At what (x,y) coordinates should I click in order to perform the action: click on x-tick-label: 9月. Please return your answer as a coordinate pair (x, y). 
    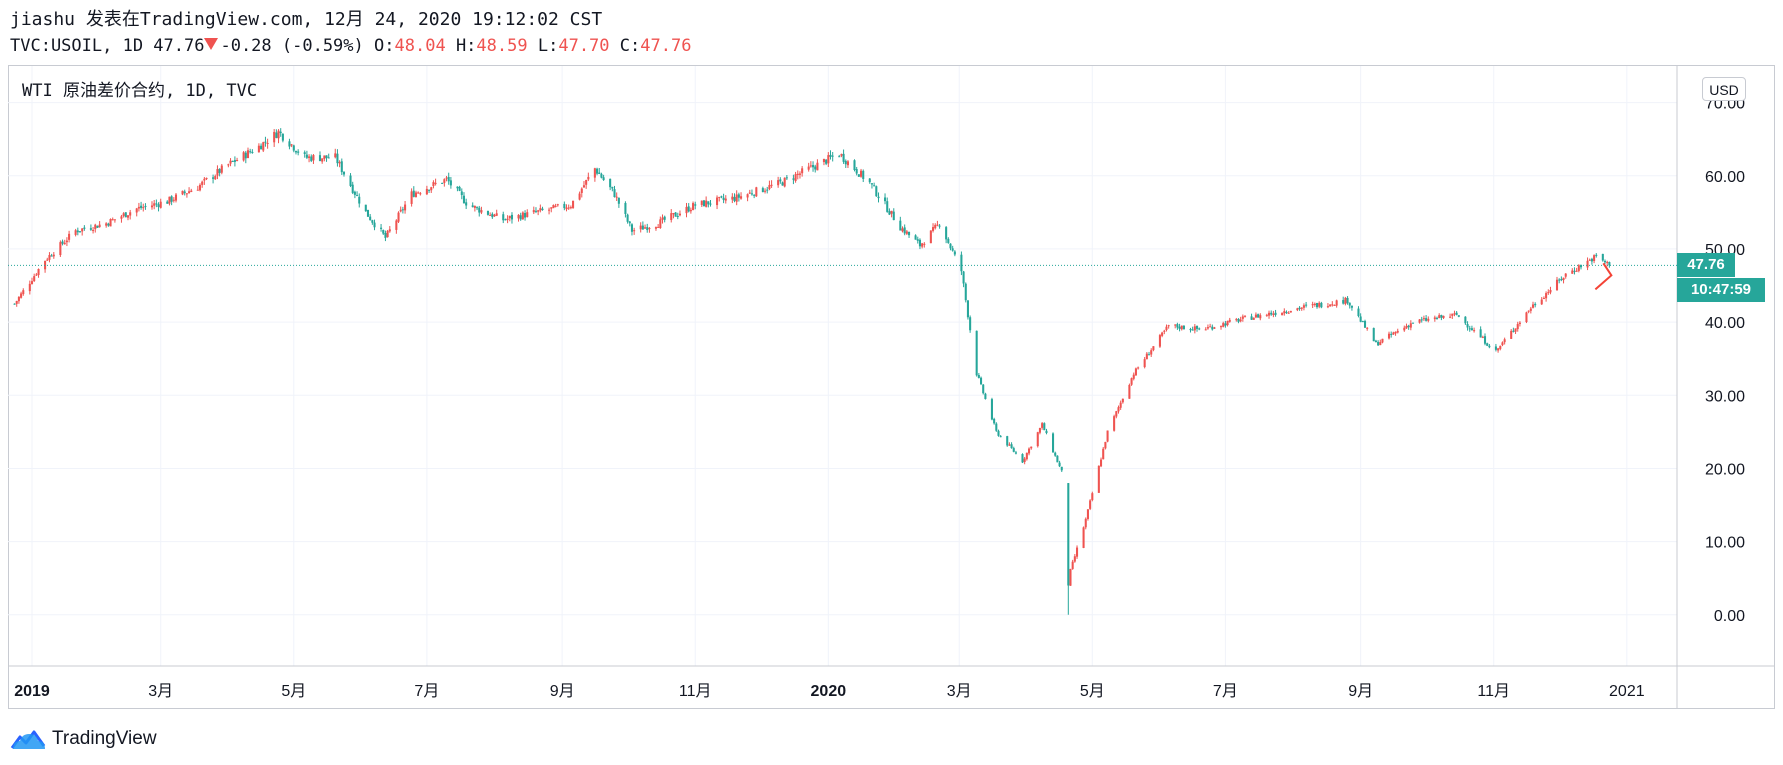
    Looking at the image, I should click on (1360, 691).